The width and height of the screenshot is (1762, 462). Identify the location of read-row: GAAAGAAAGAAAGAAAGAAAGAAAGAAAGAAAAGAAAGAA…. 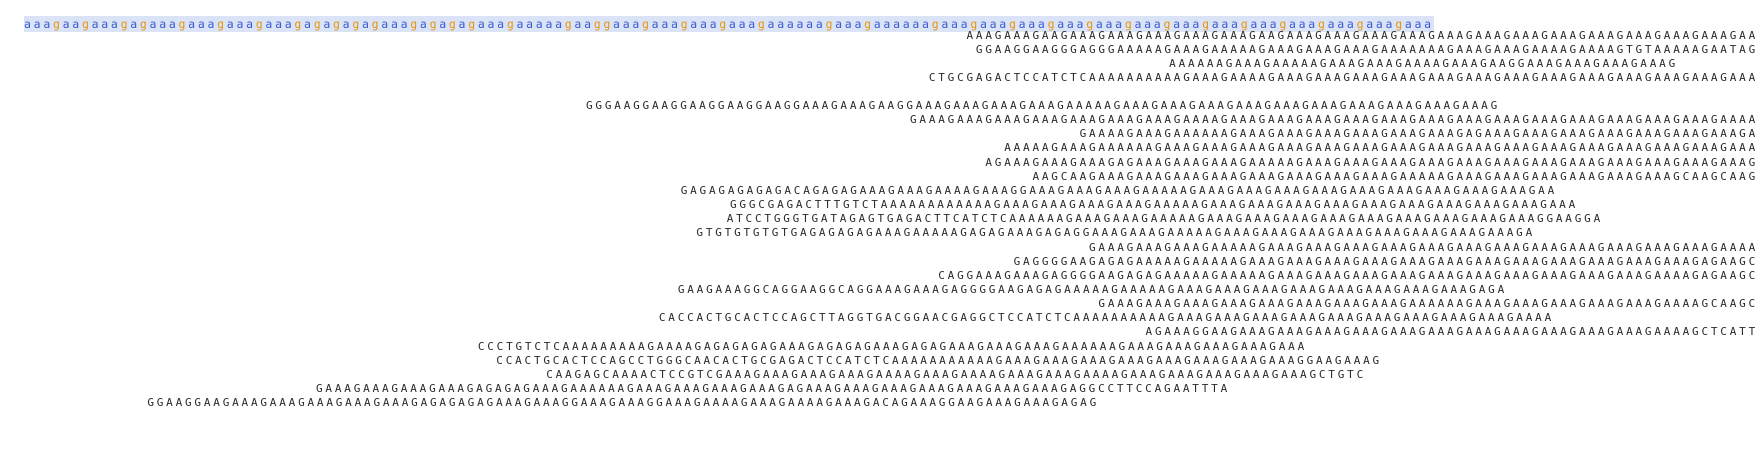
(1333, 119).